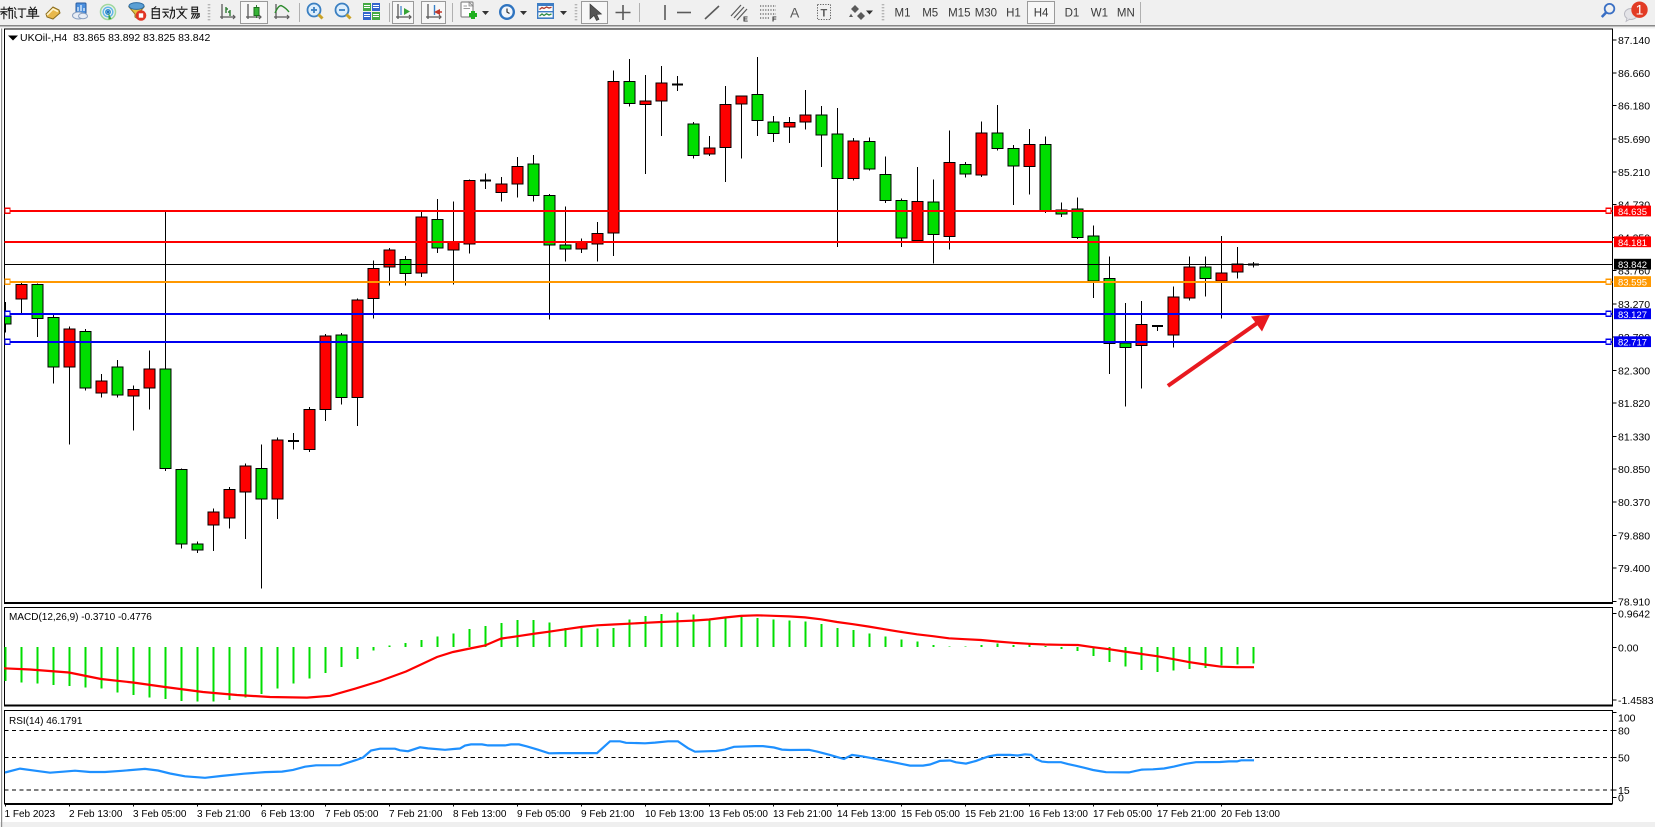  I want to click on svg-text: A, so click(795, 13).